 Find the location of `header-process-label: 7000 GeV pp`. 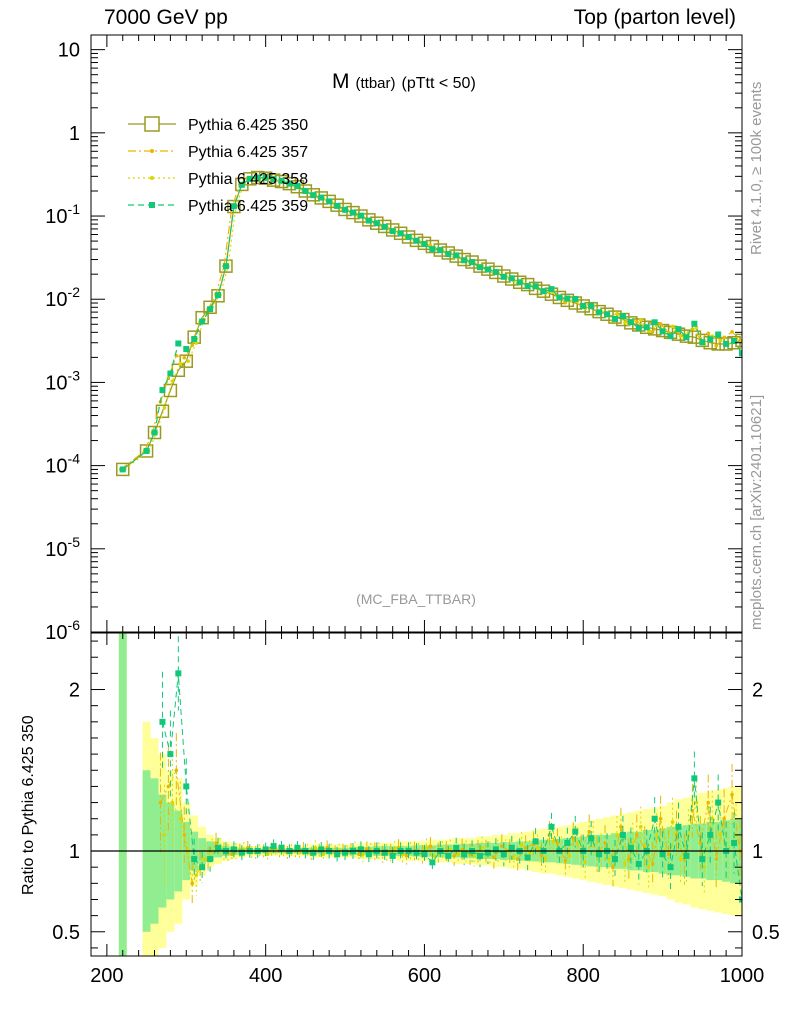

header-process-label: 7000 GeV pp is located at coordinates (166, 17).